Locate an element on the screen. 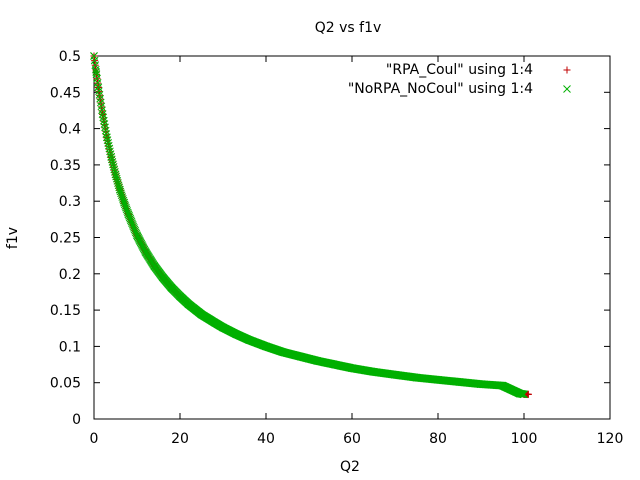 The height and width of the screenshot is (480, 640). x-tick-label: 40 is located at coordinates (266, 439).